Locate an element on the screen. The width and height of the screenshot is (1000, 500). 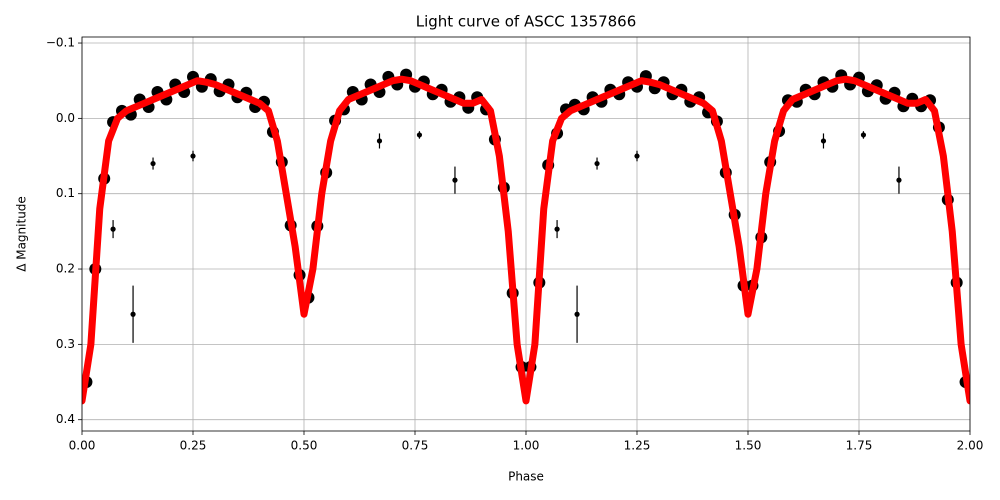
chart-title: Light curve of ASCC 1357866 is located at coordinates (526, 22).